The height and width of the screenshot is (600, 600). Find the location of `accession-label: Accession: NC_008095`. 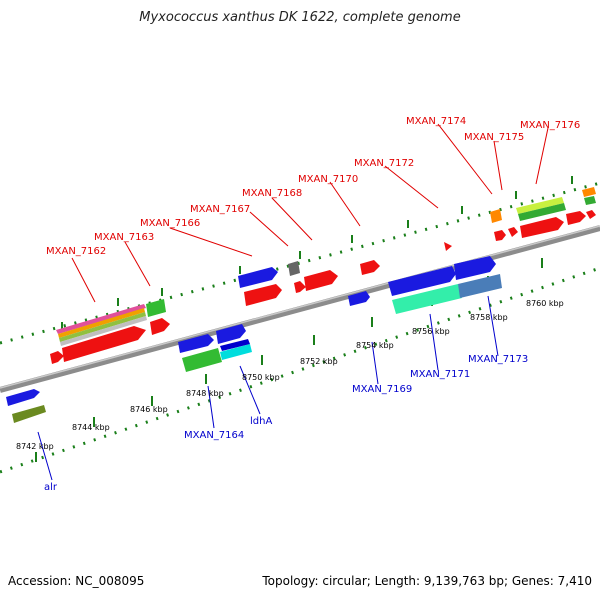

accession-label: Accession: NC_008095 is located at coordinates (76, 581).